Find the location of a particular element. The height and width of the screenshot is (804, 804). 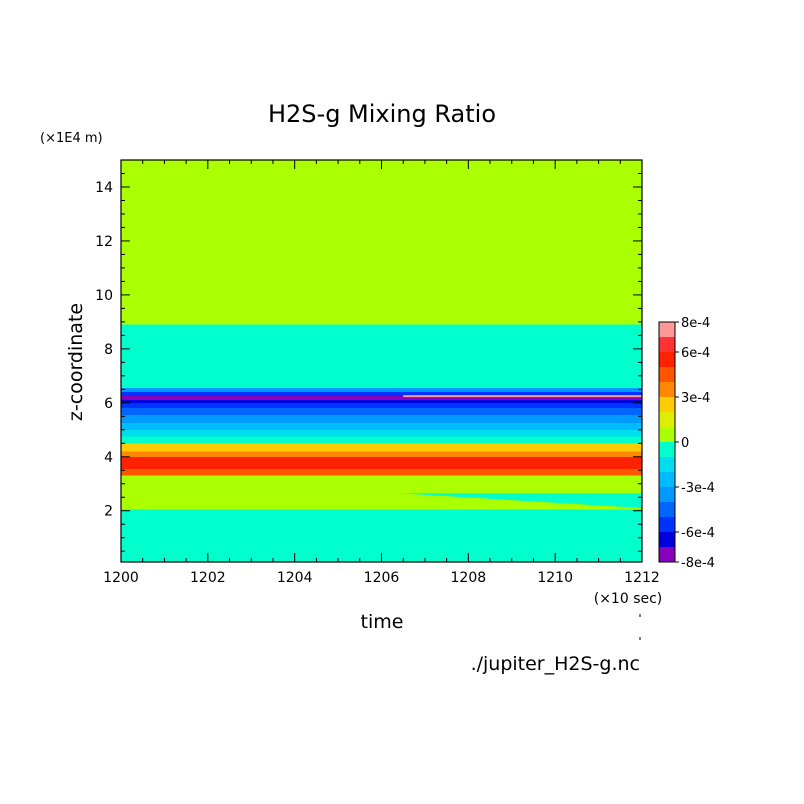

x-tick-label: 1200 is located at coordinates (121, 578).